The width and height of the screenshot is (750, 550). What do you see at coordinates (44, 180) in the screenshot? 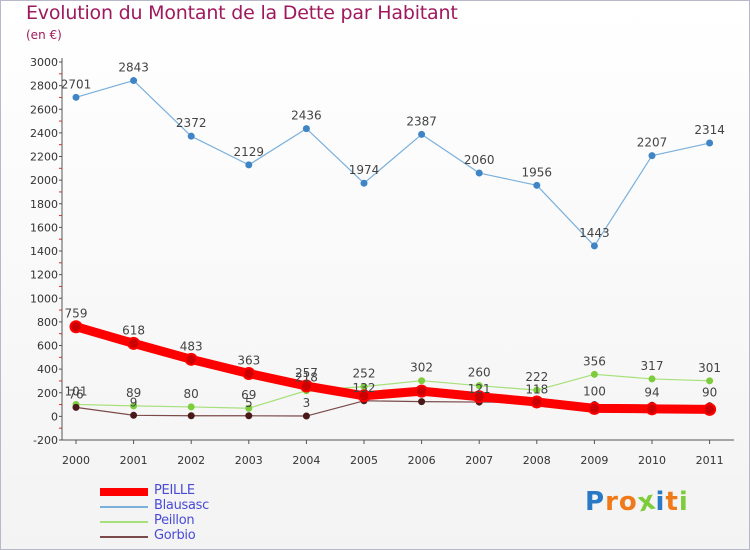
I see `y-tick-label: 2000` at bounding box center [44, 180].